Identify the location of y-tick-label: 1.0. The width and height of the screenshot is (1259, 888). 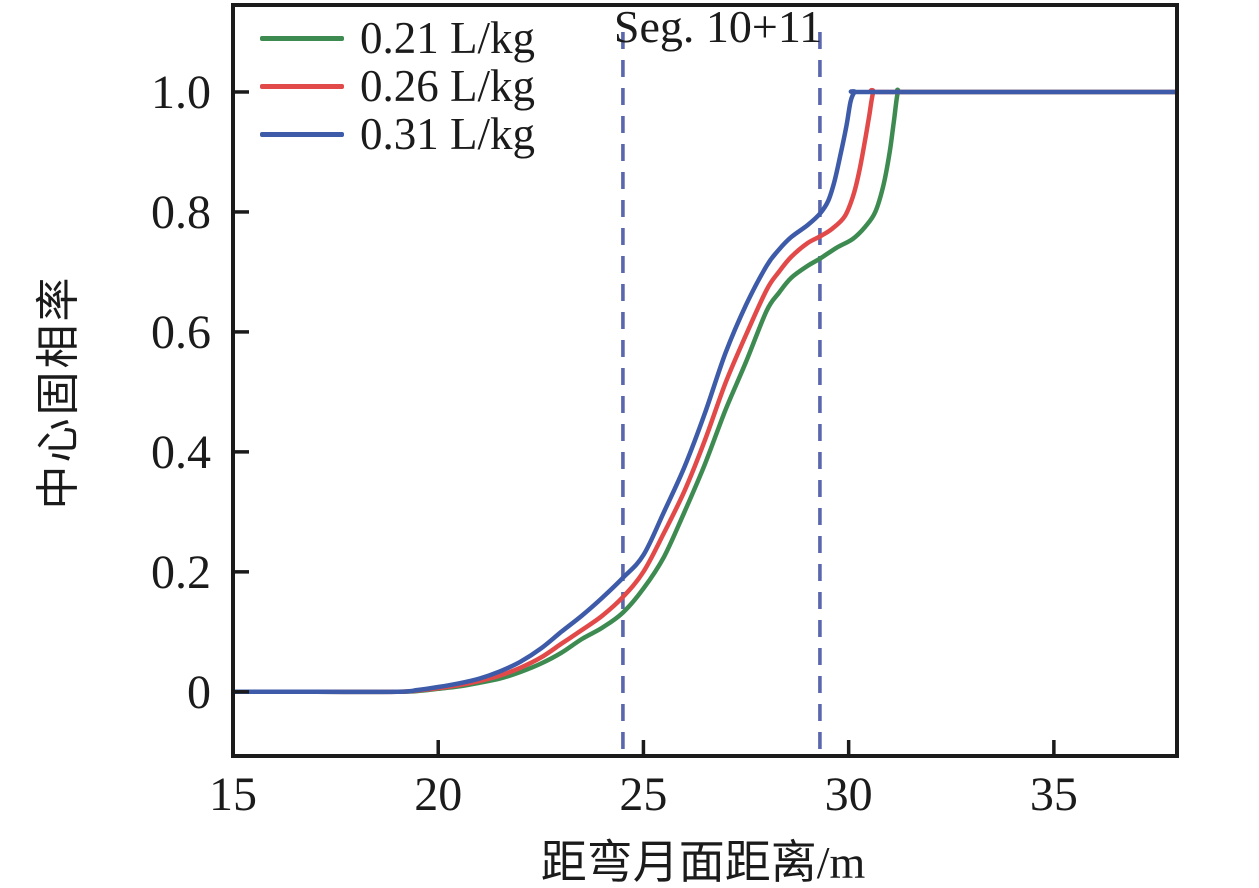
(181, 92).